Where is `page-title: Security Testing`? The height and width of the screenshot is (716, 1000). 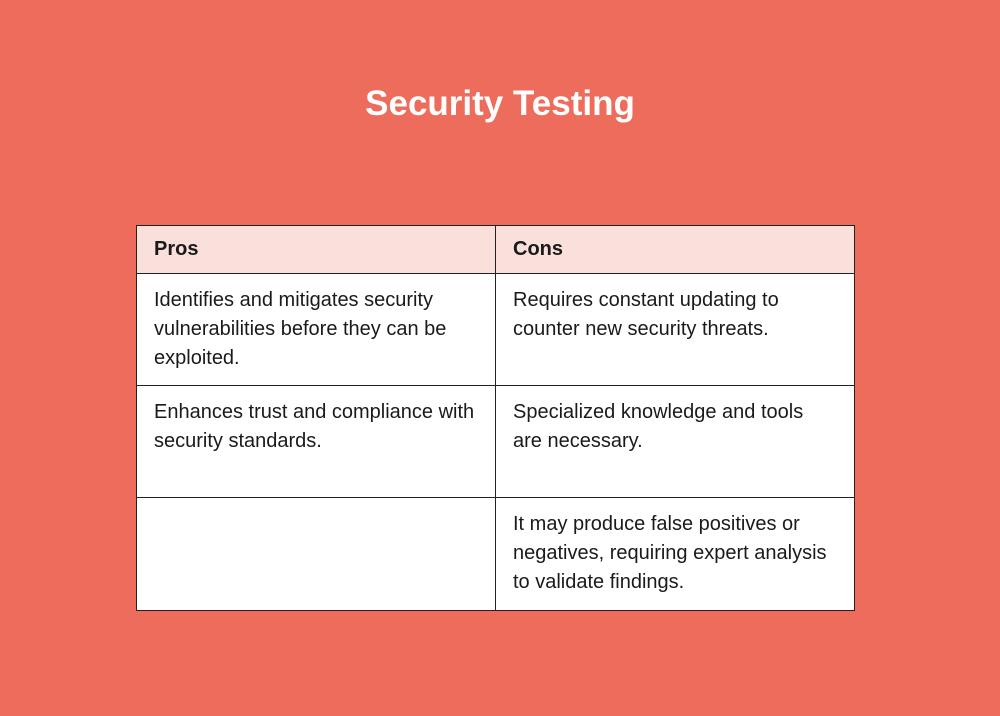 page-title: Security Testing is located at coordinates (500, 103).